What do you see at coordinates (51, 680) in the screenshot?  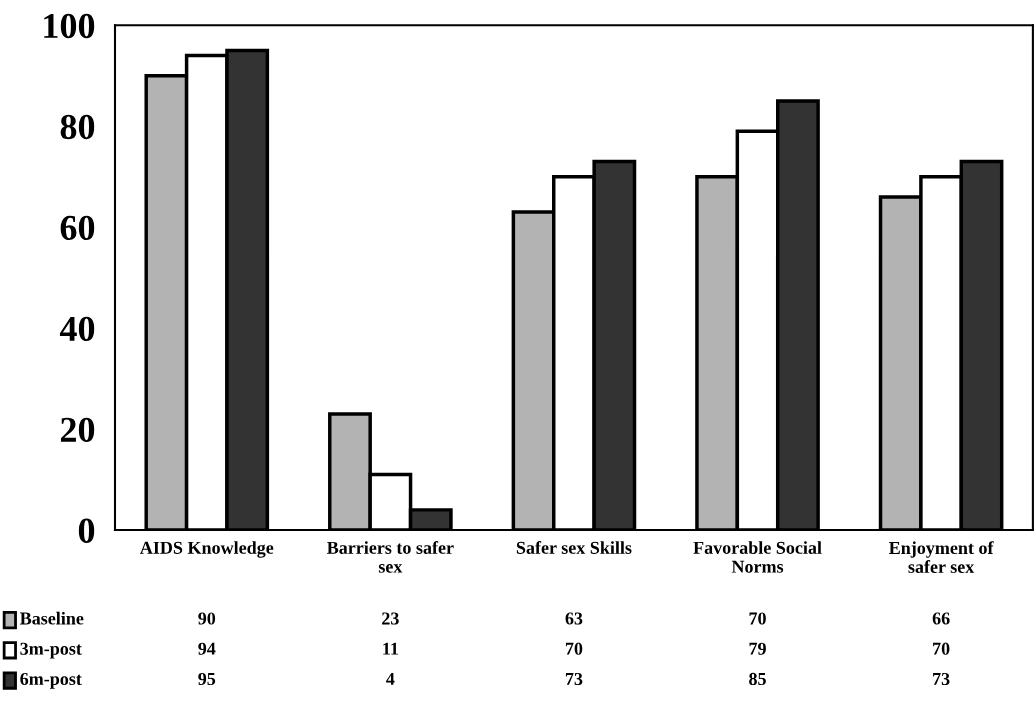 I see `legend-label: 6m-post` at bounding box center [51, 680].